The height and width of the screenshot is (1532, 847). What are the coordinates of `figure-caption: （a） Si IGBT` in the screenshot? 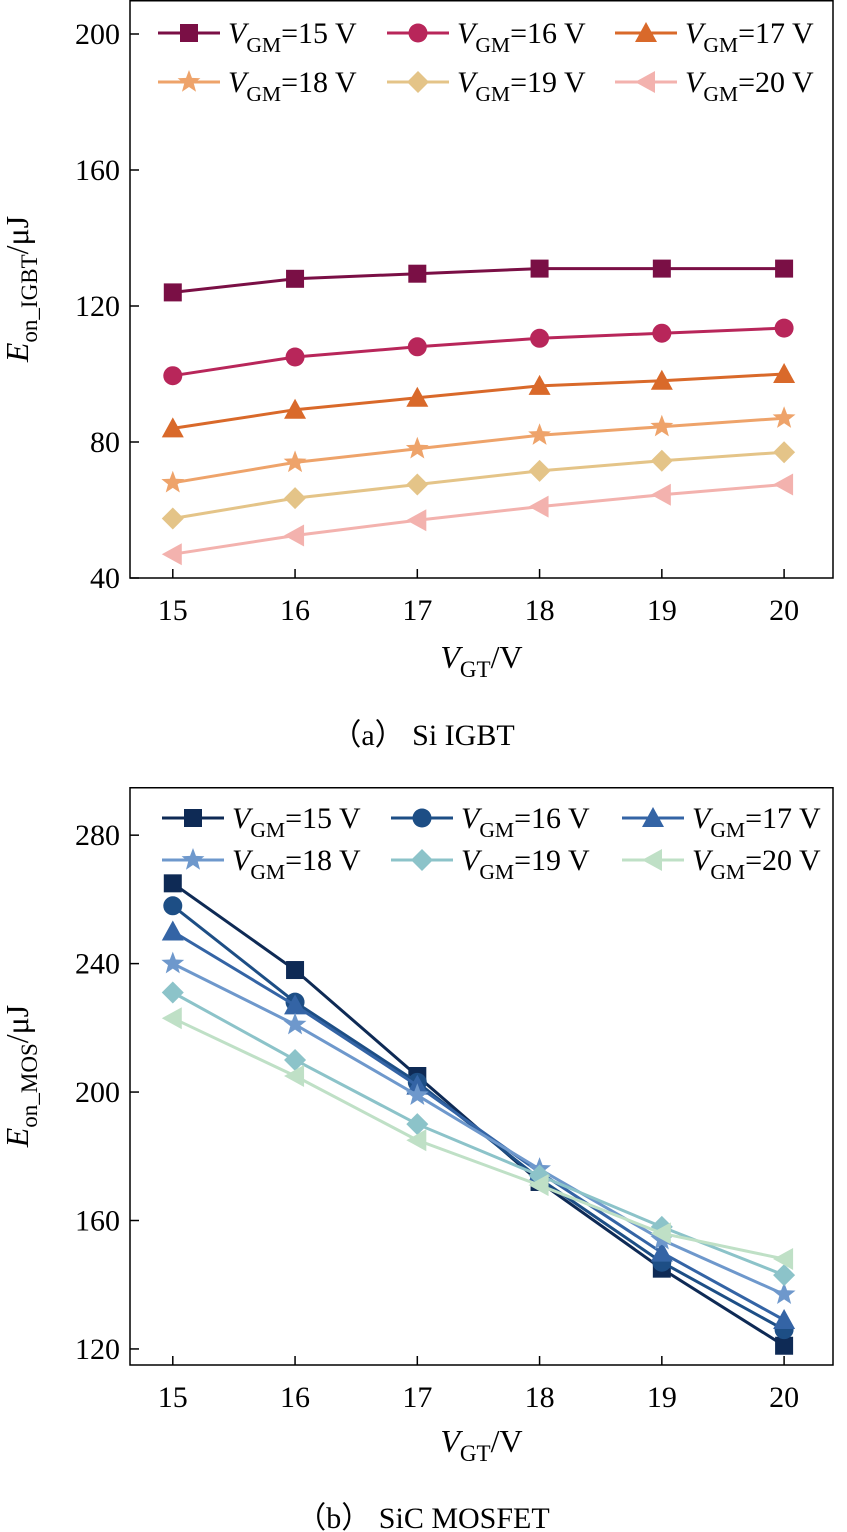 It's located at (422, 735).